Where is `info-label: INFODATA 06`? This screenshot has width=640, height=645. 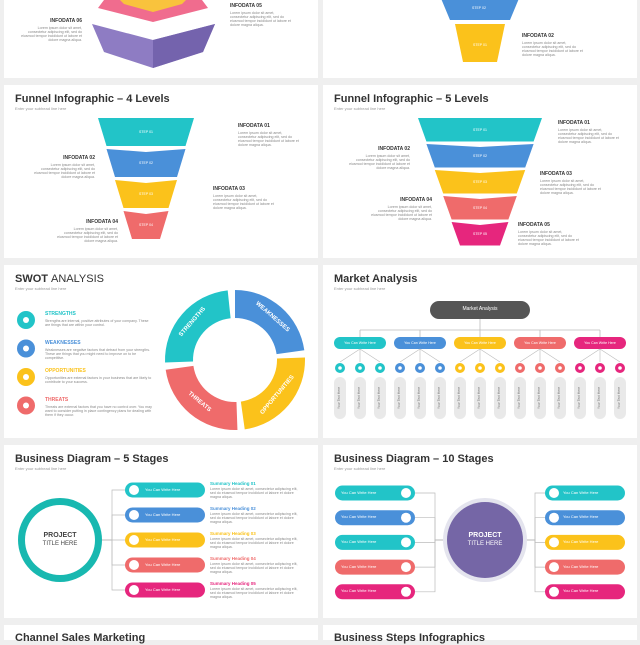
info-label: INFODATA 06 is located at coordinates (66, 21).